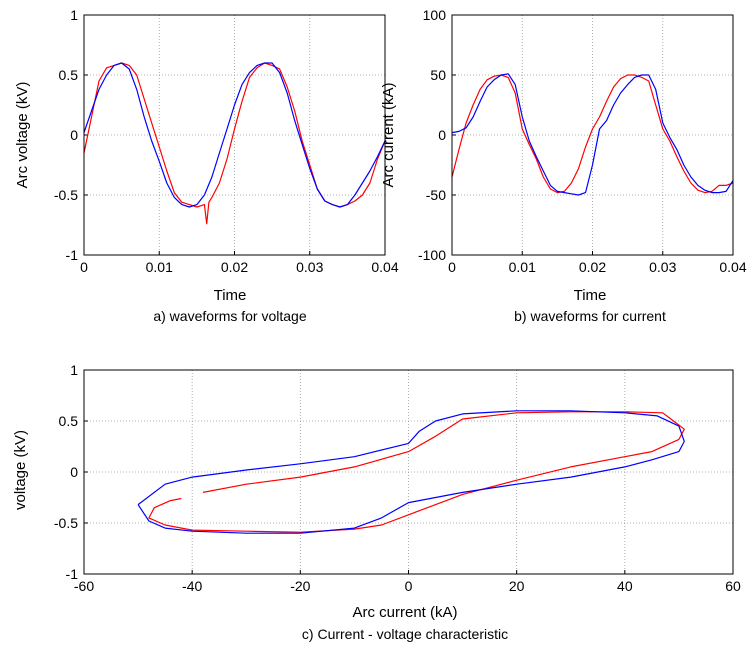 The image size is (752, 654). Describe the element at coordinates (20, 470) in the screenshot. I see `chart-c-ylabel: voltage (kV)` at that location.